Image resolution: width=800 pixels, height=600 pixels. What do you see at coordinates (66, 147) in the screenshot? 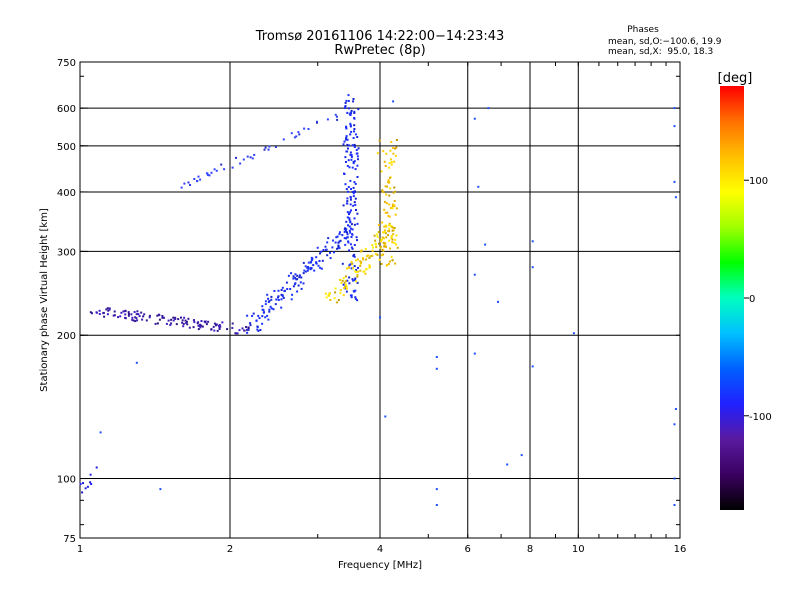
I see `y-tick-label: 500` at bounding box center [66, 147].